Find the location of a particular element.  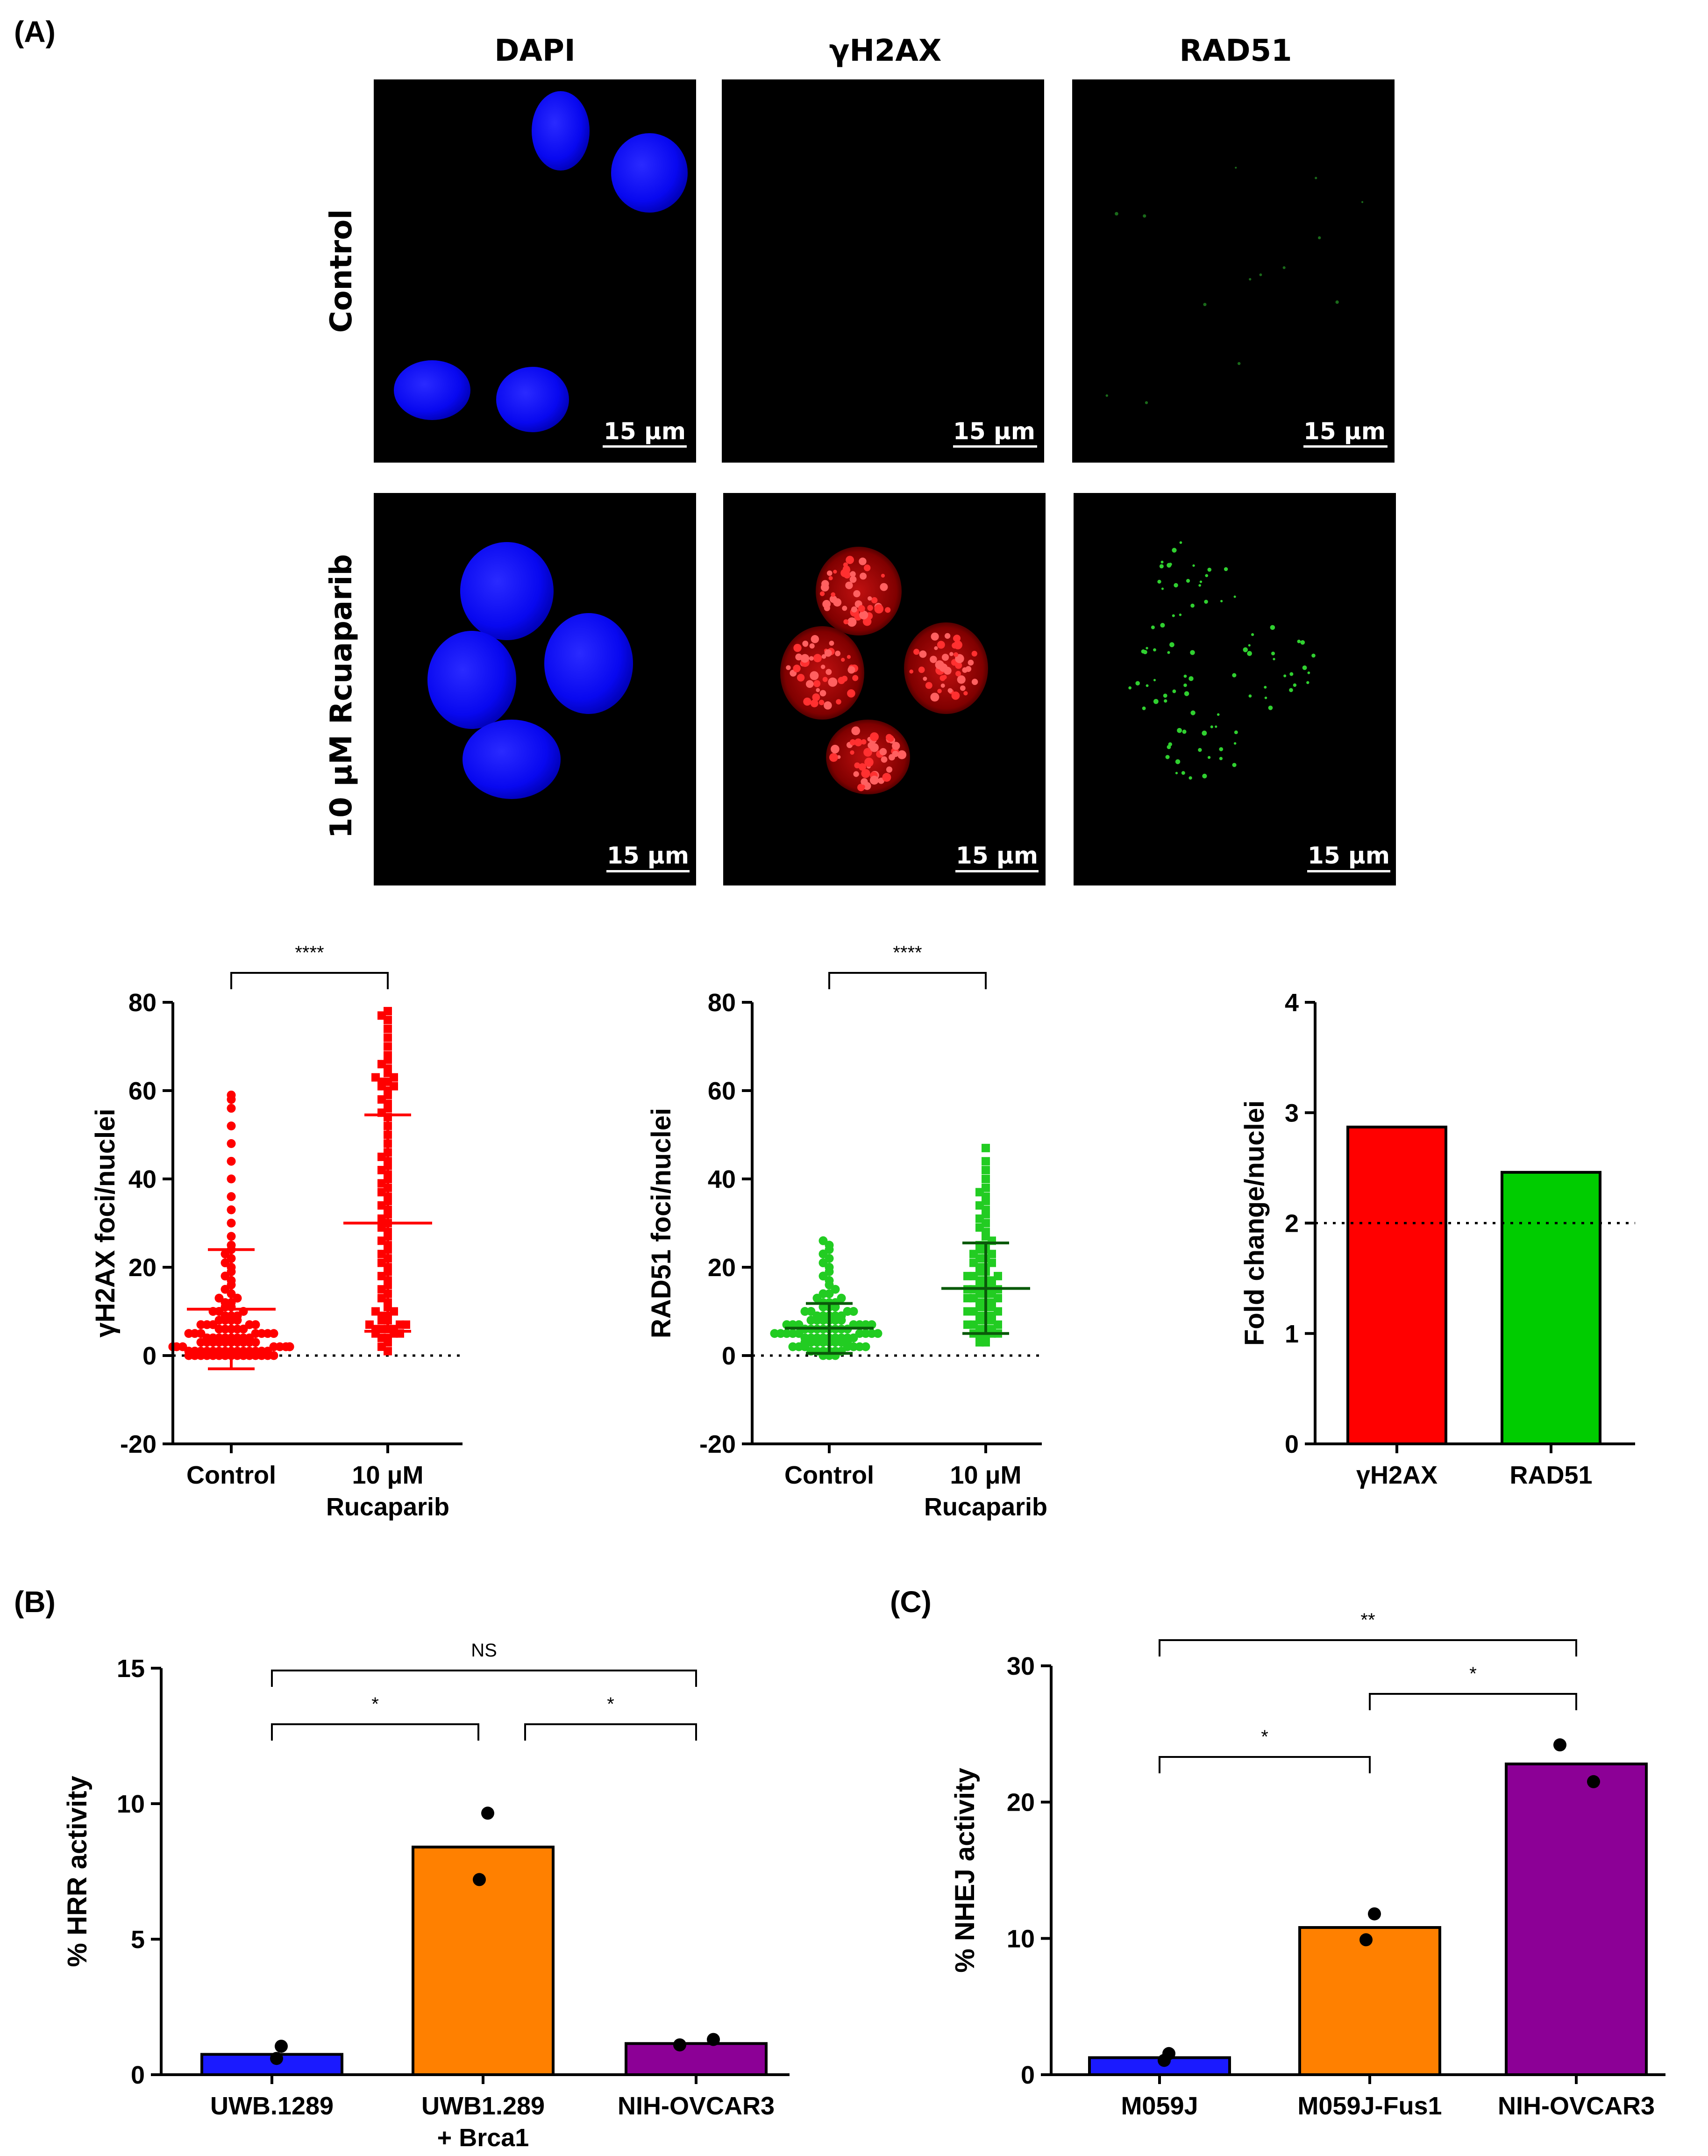

y-tick-label: 20 is located at coordinates (1021, 1803).